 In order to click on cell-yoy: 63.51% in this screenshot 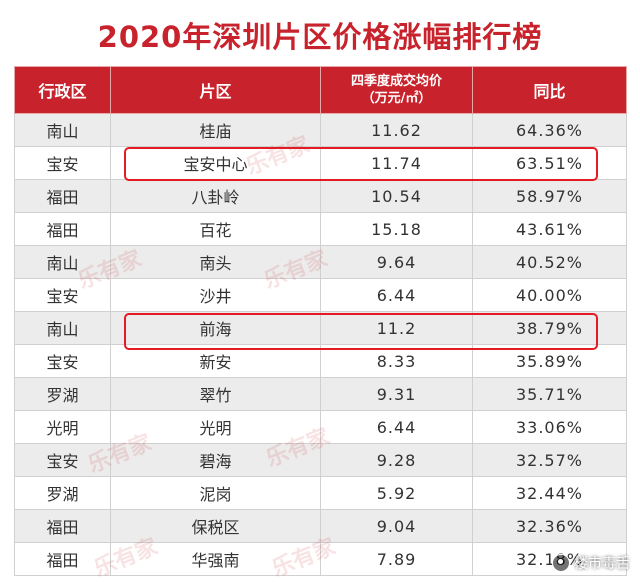, I will do `click(549, 163)`.